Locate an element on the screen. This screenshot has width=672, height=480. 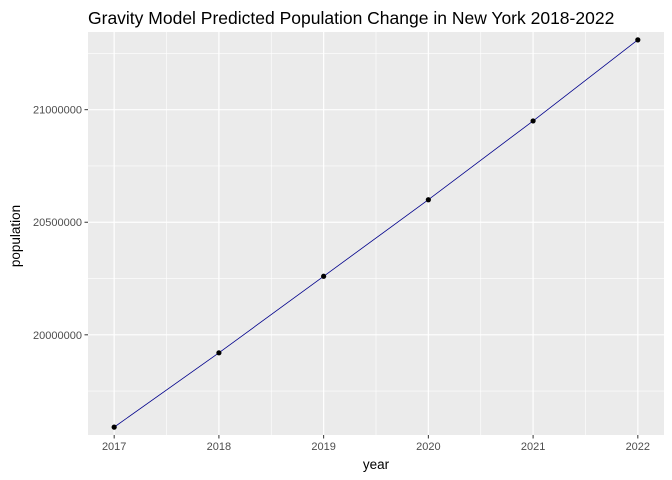
x-axis: 2017 2018 2019 2020 2021 2022 is located at coordinates (376, 444).